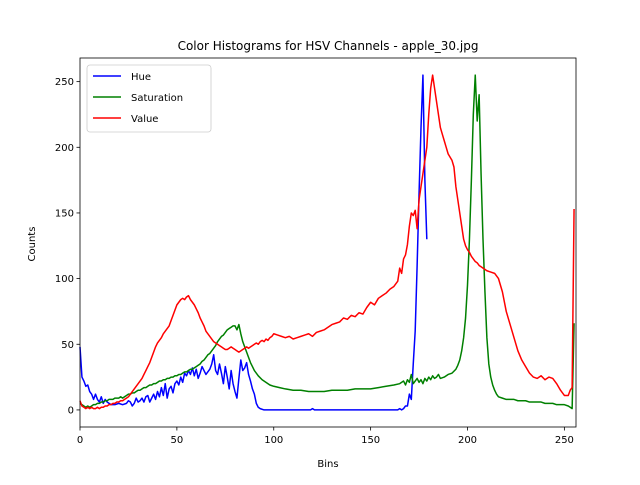 This screenshot has height=485, width=640. I want to click on legend-label-saturation: Saturation, so click(157, 98).